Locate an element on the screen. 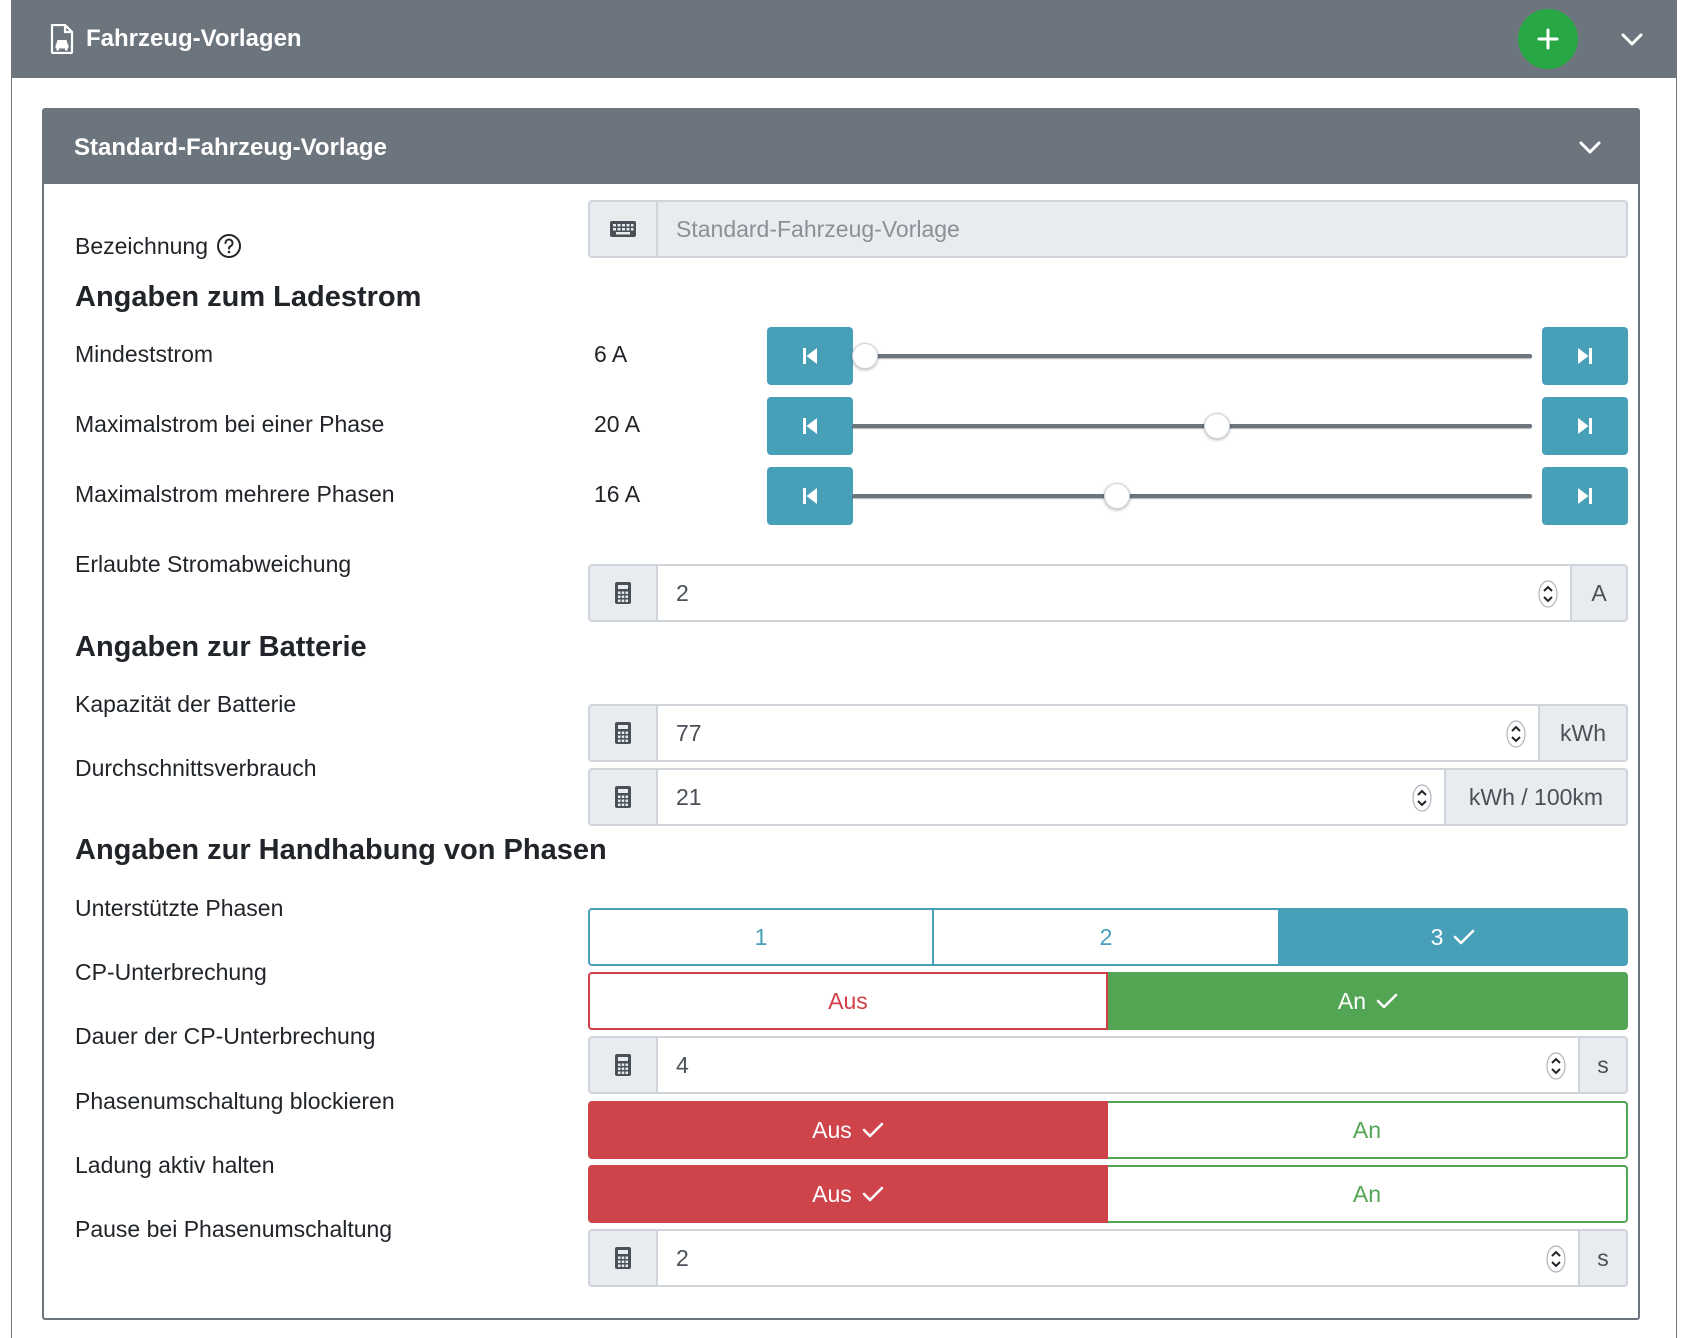  collapse-templates-button is located at coordinates (1632, 40).